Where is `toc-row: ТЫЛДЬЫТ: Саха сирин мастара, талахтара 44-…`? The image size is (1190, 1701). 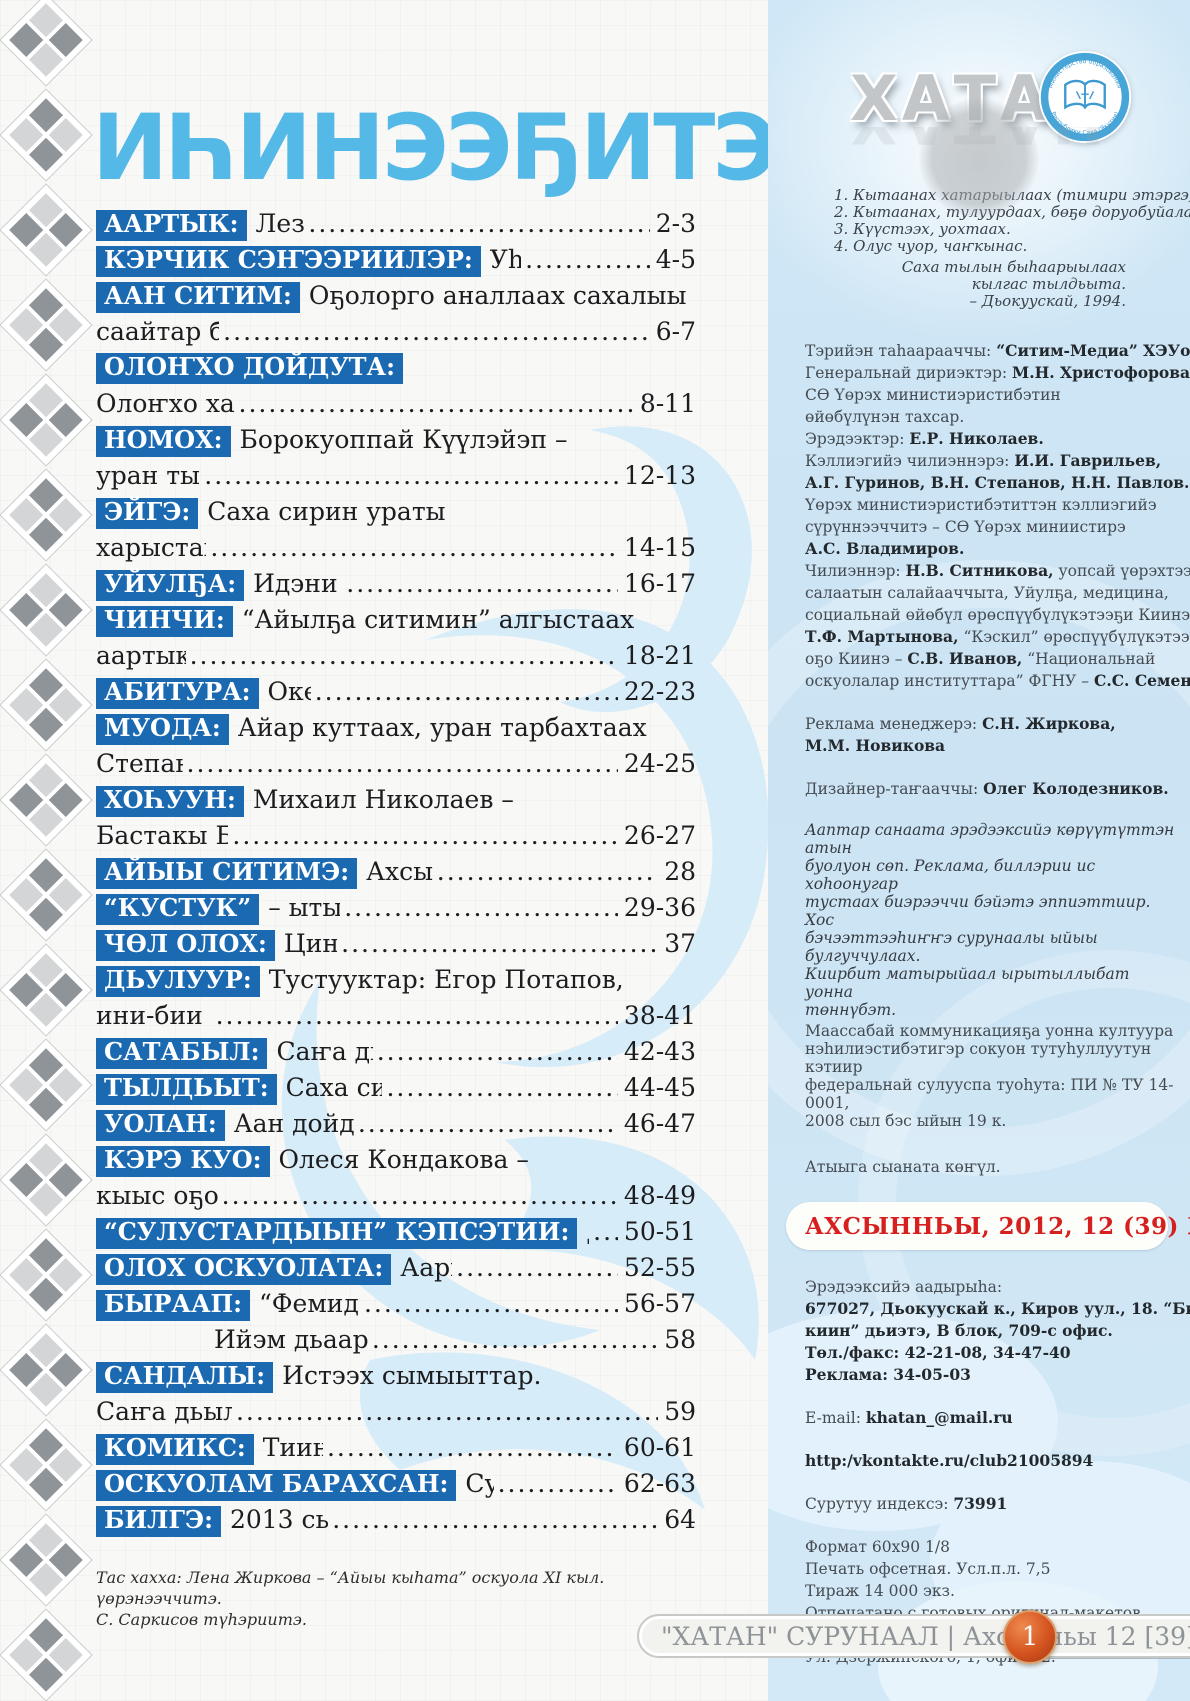
toc-row: ТЫЛДЬЫТ: Саха сирин мастара, талахтара 44-… is located at coordinates (396, 1091).